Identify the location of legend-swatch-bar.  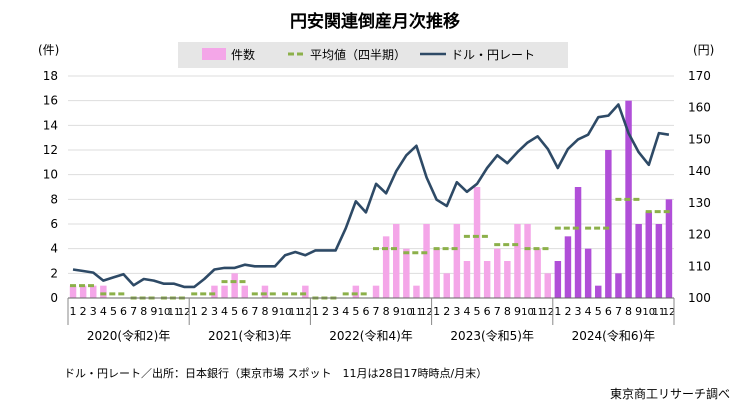
(214, 54).